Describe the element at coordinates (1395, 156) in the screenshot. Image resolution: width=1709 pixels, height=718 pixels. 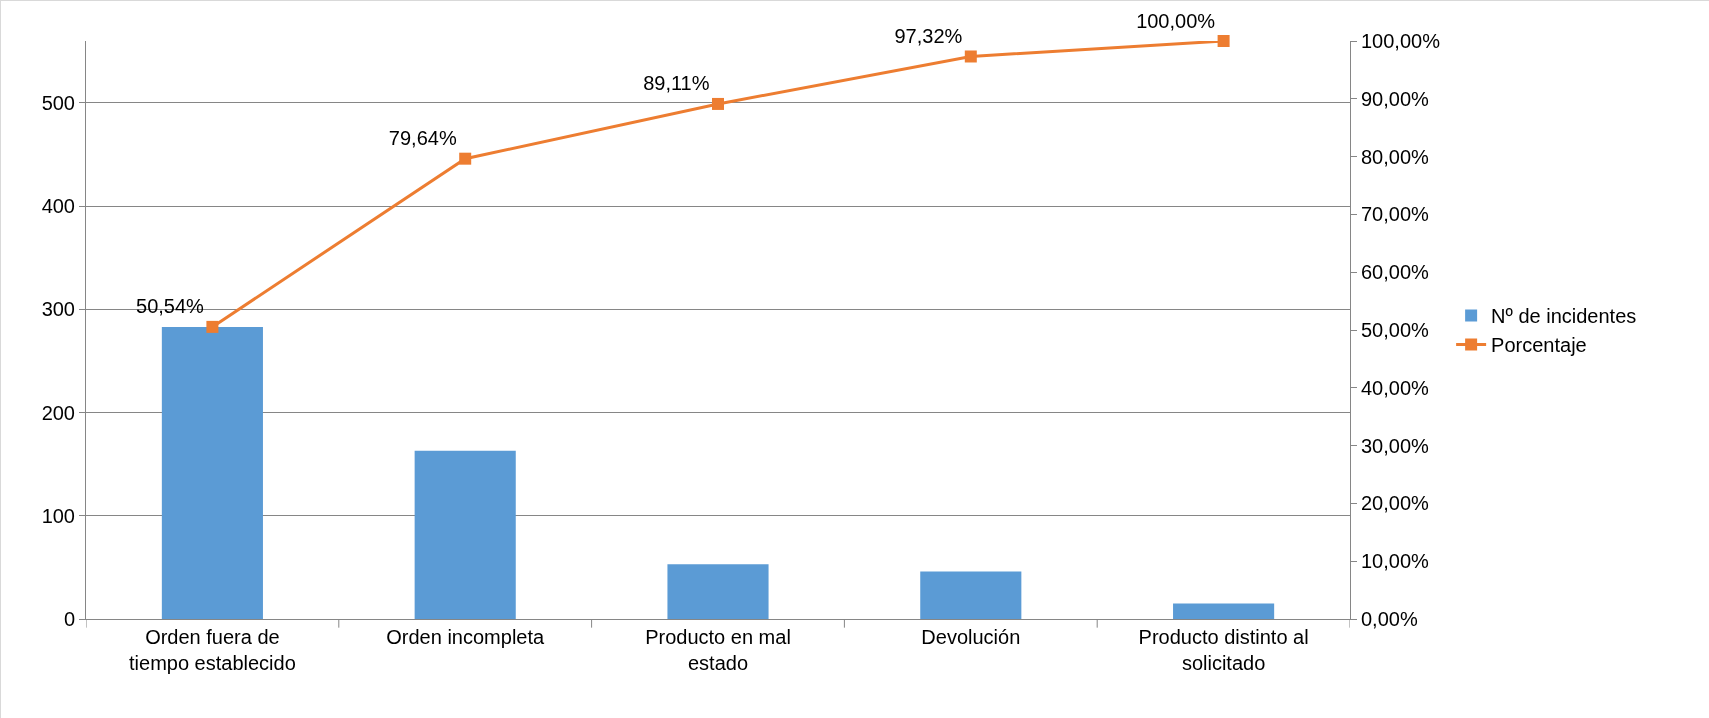
I see `y2-tick-label: 80,00%` at that location.